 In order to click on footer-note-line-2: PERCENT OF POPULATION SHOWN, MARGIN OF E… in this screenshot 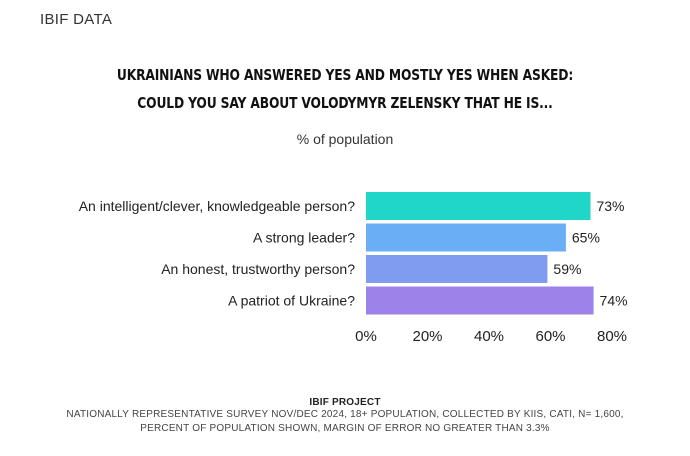, I will do `click(345, 428)`.